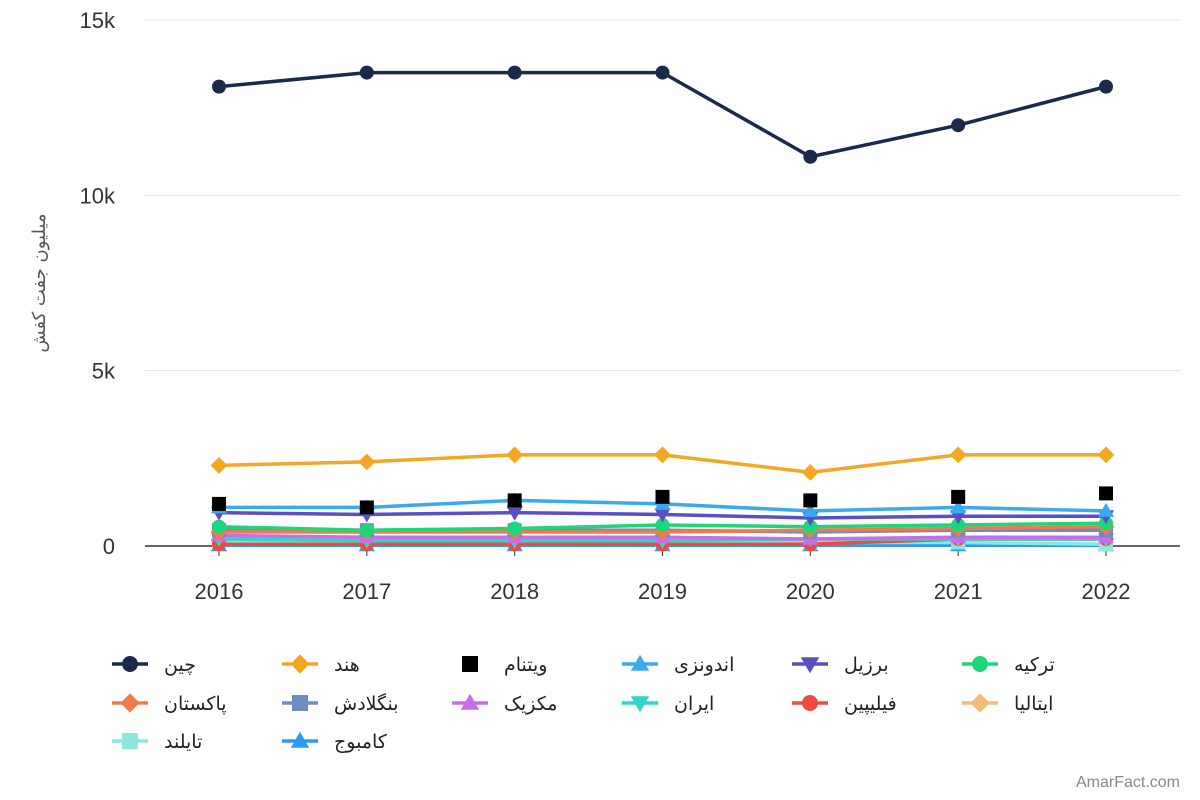 The height and width of the screenshot is (800, 1200). What do you see at coordinates (530, 704) in the screenshot?
I see `legend-label: مکزیک` at bounding box center [530, 704].